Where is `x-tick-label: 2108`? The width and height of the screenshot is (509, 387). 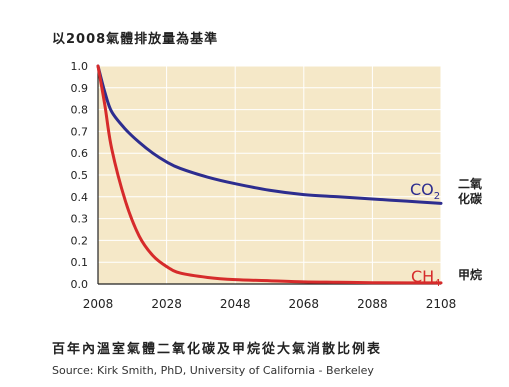 x-tick-label: 2108 is located at coordinates (441, 304).